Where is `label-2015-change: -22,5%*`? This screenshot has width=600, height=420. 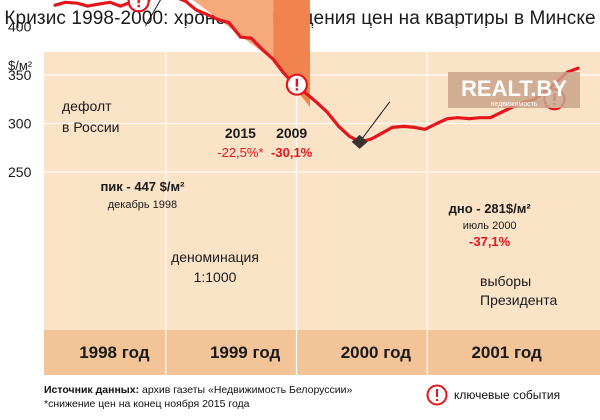 label-2015-change: -22,5%* is located at coordinates (240, 152).